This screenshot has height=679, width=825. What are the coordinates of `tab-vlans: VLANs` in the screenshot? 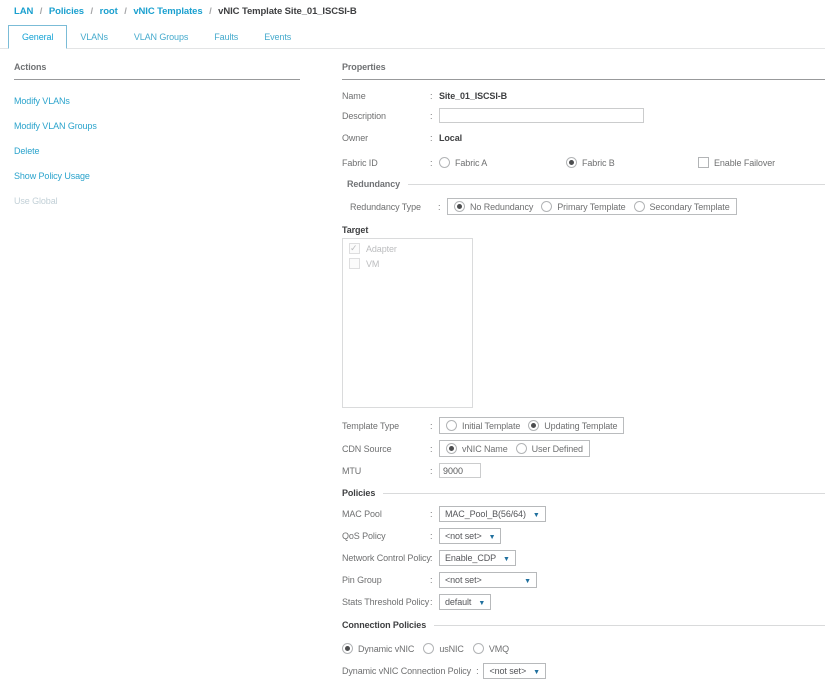 It's located at (94, 37).